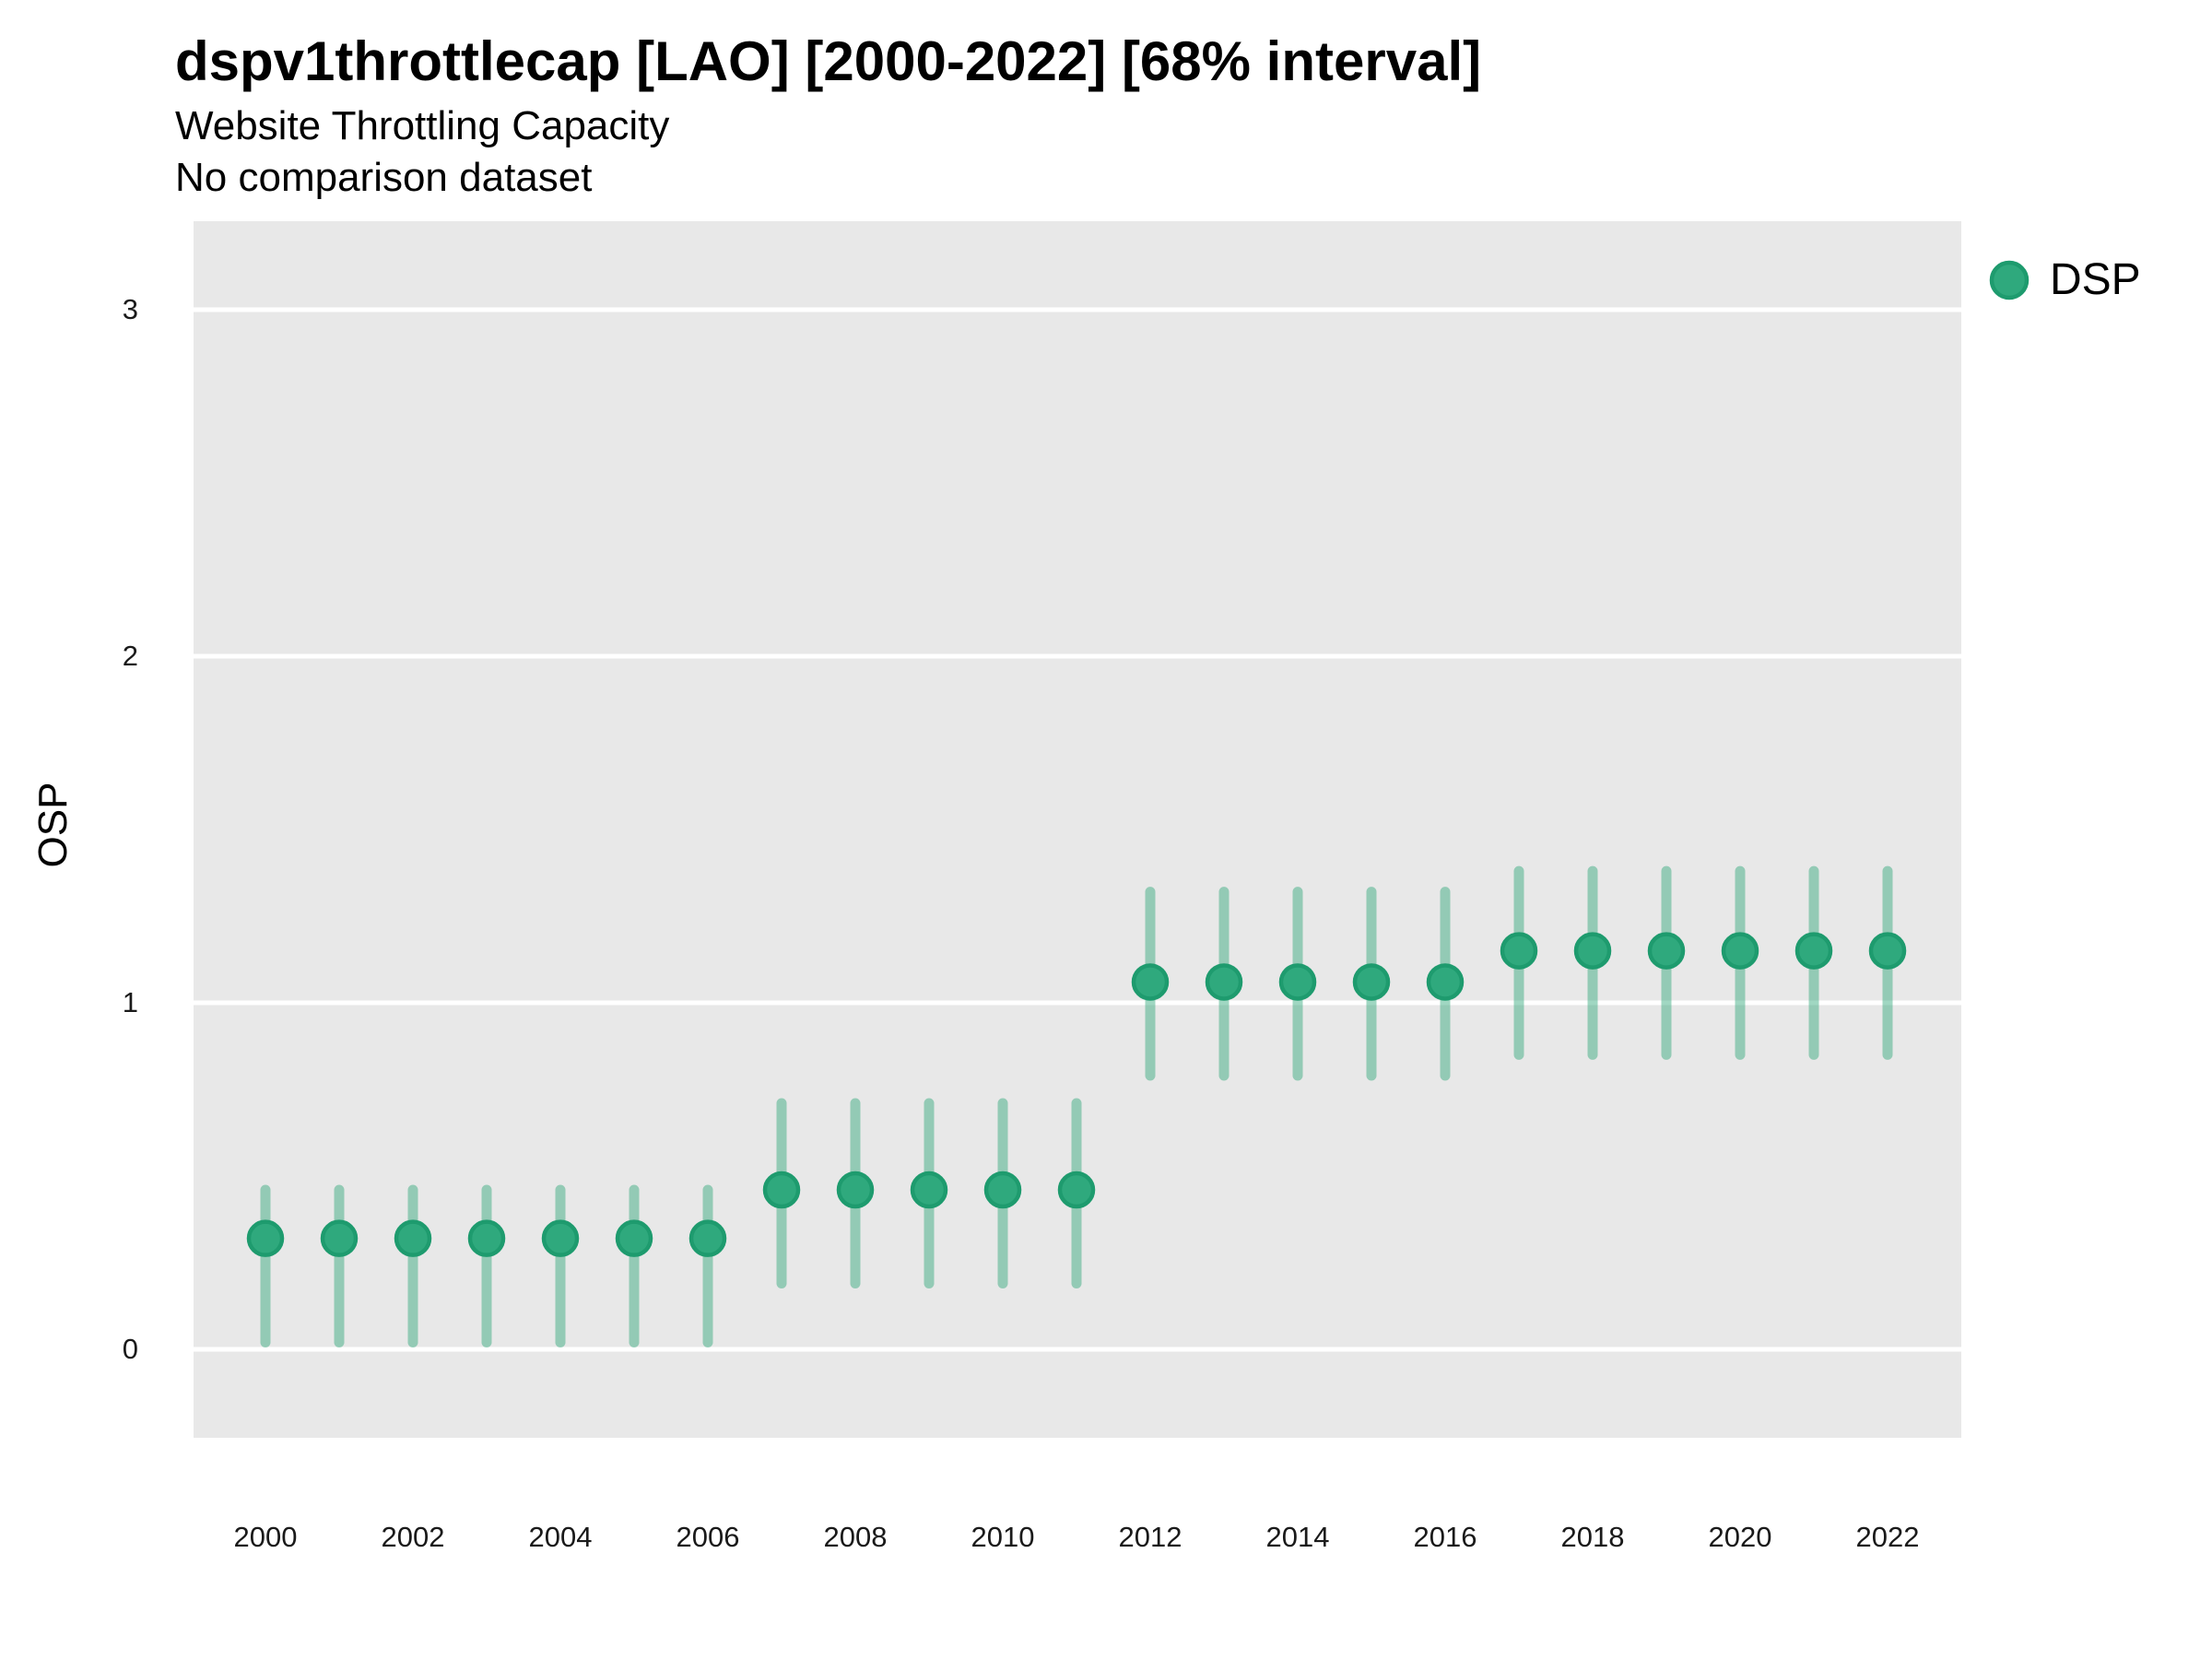 This screenshot has width=2212, height=1659. What do you see at coordinates (1813, 951) in the screenshot?
I see `data-point-2021` at bounding box center [1813, 951].